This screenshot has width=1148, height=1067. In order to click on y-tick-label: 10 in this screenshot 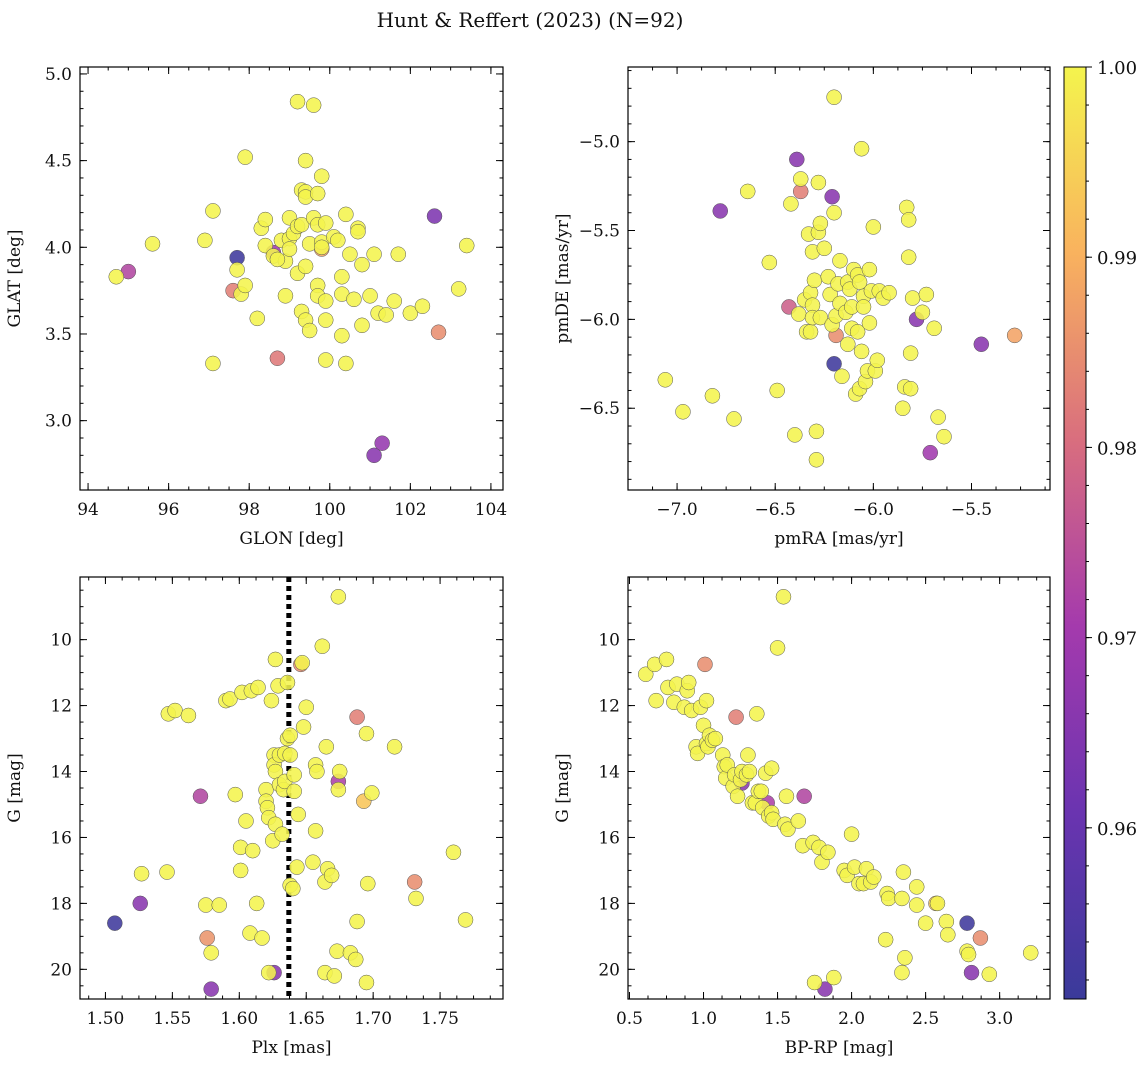, I will do `click(609, 641)`.